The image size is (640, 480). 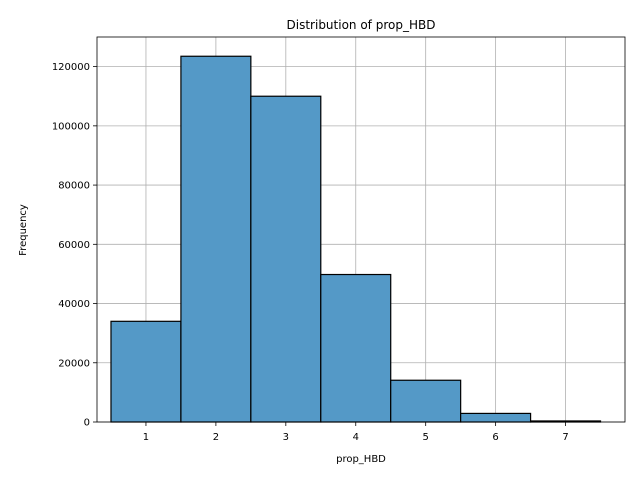 What do you see at coordinates (361, 459) in the screenshot?
I see `x-axis-label: prop_HBD` at bounding box center [361, 459].